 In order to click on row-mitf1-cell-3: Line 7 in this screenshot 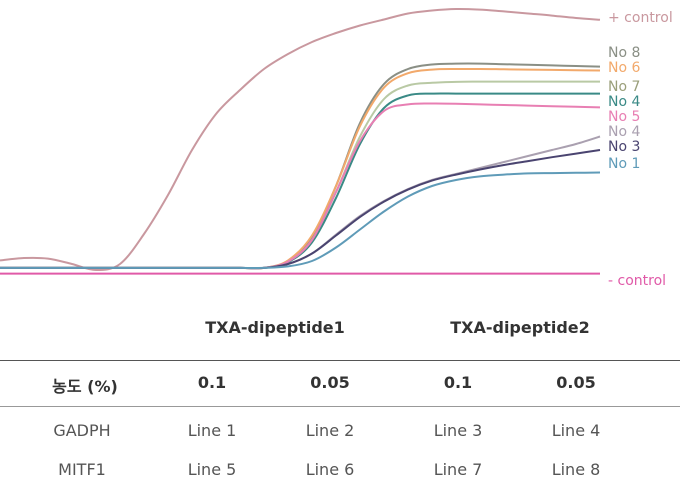, I will do `click(458, 469)`.